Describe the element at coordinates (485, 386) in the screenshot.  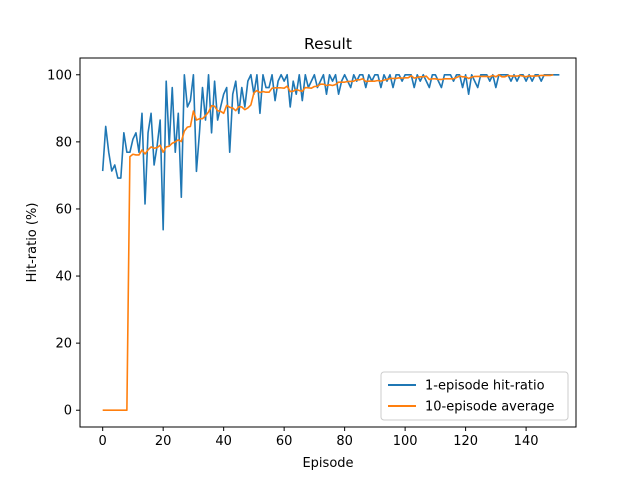
I see `legend-label-hit-ratio: 1-episode hit-ratio` at that location.